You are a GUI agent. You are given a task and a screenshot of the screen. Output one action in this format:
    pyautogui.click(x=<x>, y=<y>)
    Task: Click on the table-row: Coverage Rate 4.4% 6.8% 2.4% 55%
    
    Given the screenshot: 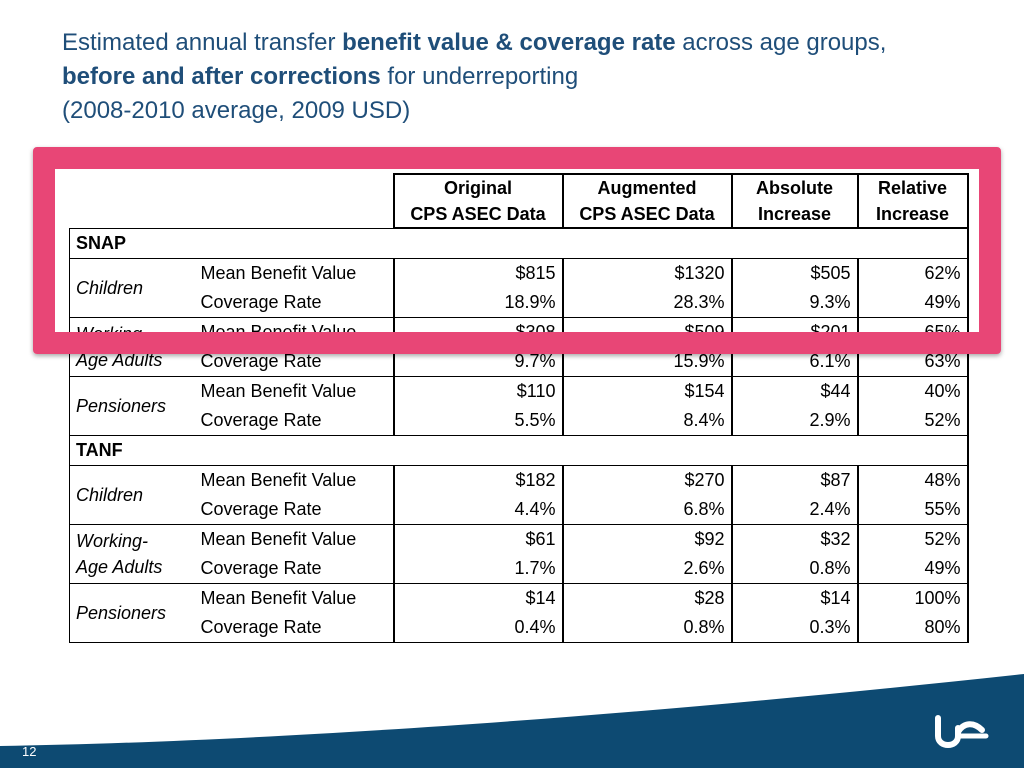 What is the action you would take?
    pyautogui.click(x=519, y=510)
    